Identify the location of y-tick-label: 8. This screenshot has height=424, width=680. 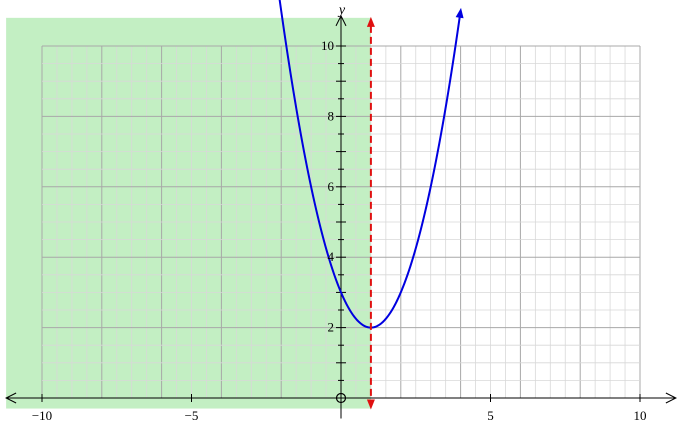
(331, 115).